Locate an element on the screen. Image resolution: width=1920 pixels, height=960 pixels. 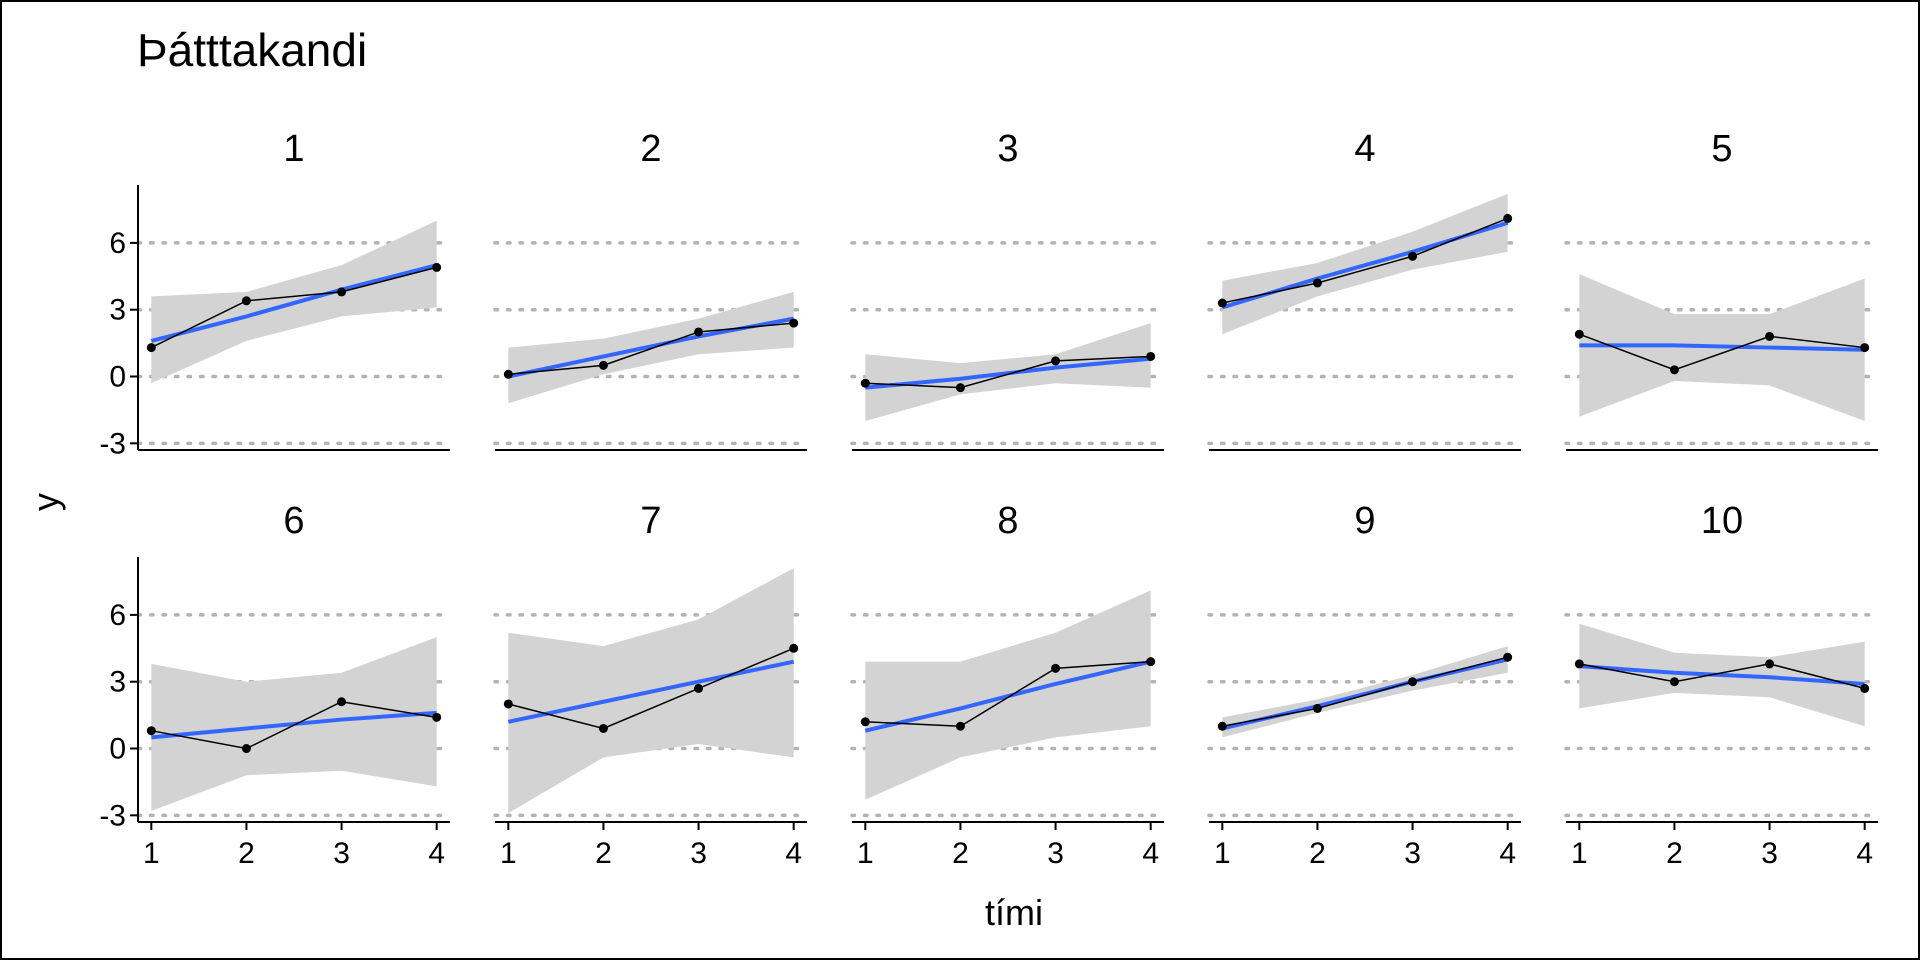
panel-1: 1 -3 0 3 6 is located at coordinates (275, 294).